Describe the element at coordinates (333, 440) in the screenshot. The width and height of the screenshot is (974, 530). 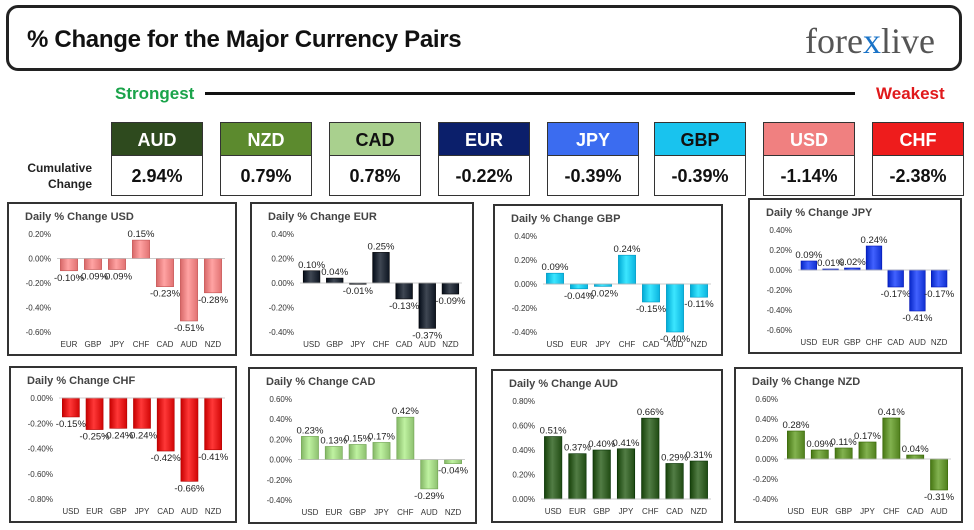
I see `data-label: 0.13%` at that location.